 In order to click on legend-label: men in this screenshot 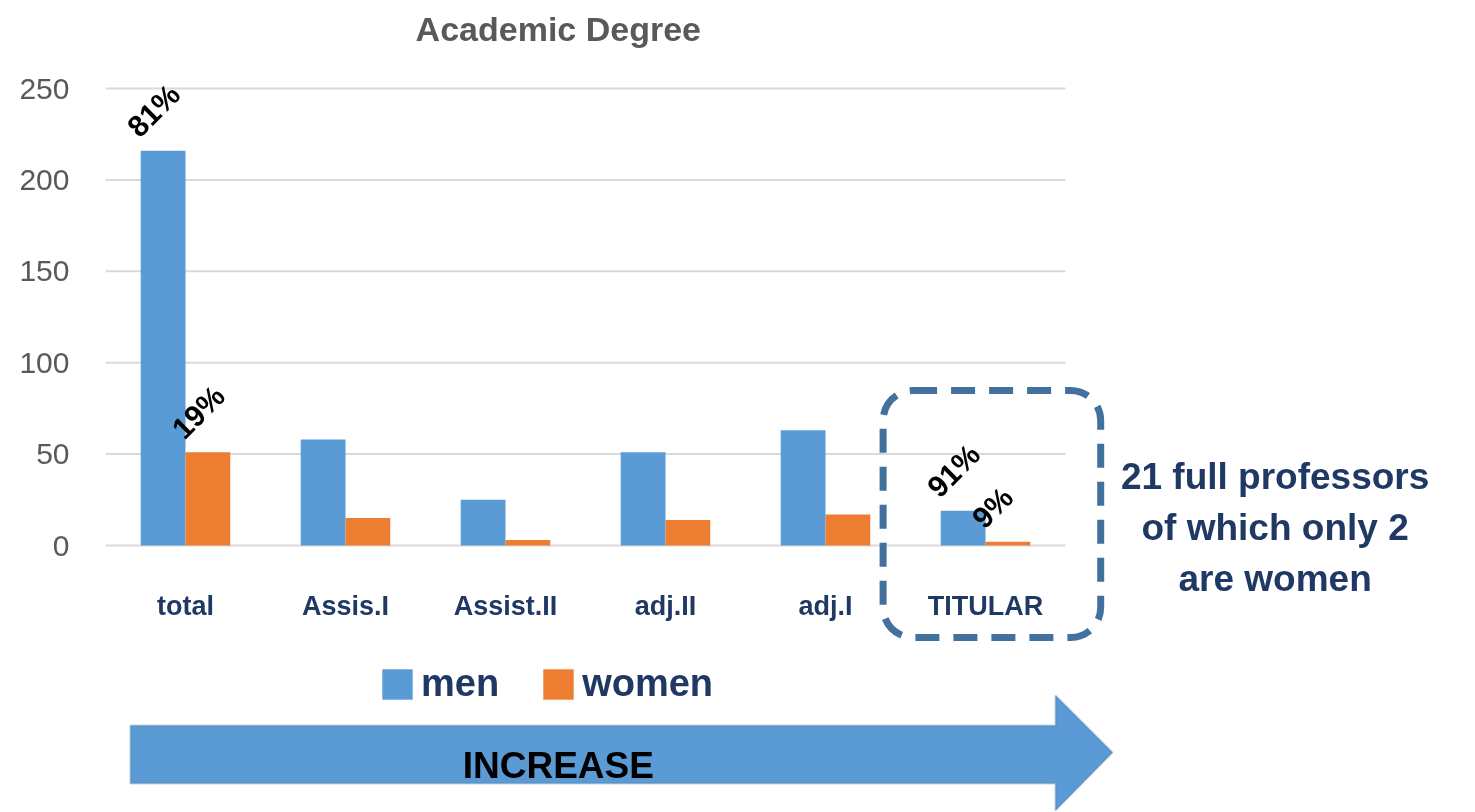, I will do `click(460, 683)`.